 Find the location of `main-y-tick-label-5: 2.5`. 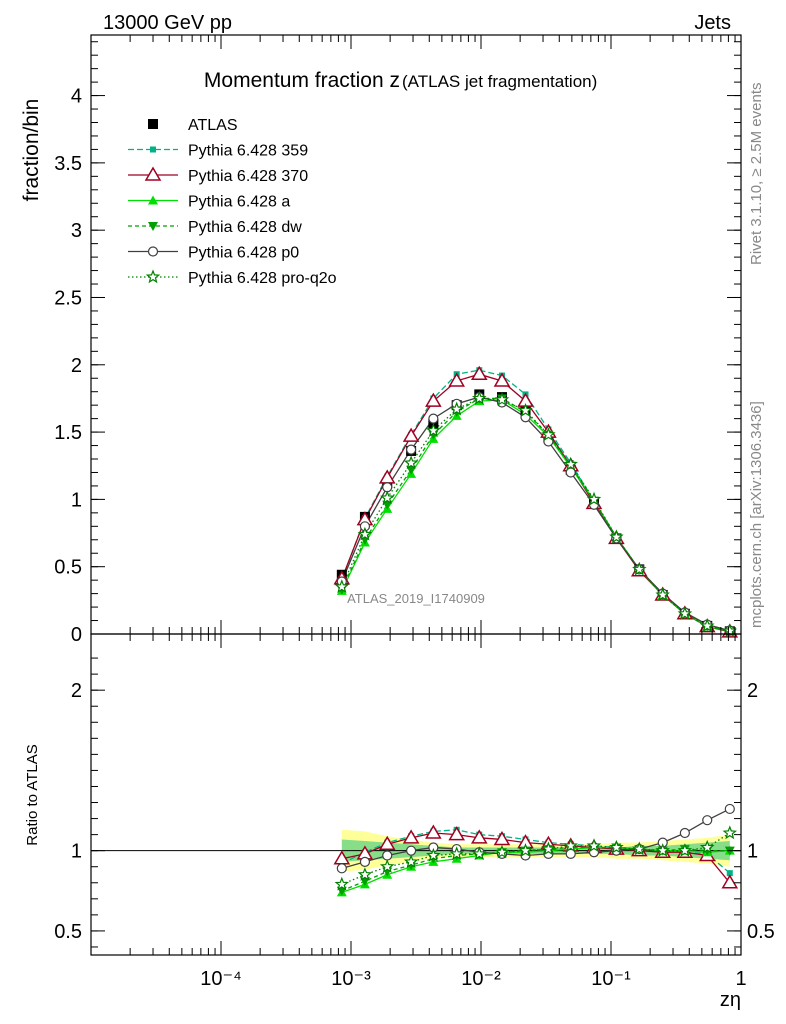

main-y-tick-label-5: 2.5 is located at coordinates (68, 298).